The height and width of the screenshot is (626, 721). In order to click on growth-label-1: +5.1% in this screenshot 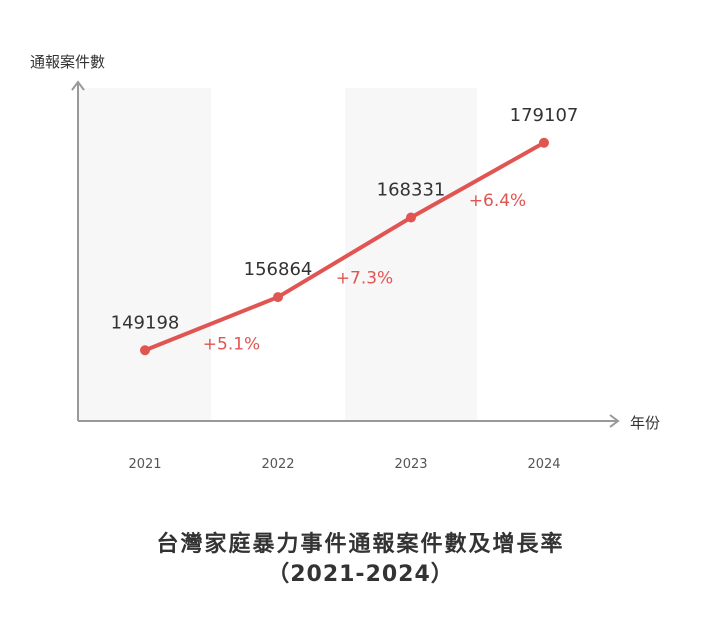, I will do `click(231, 345)`.